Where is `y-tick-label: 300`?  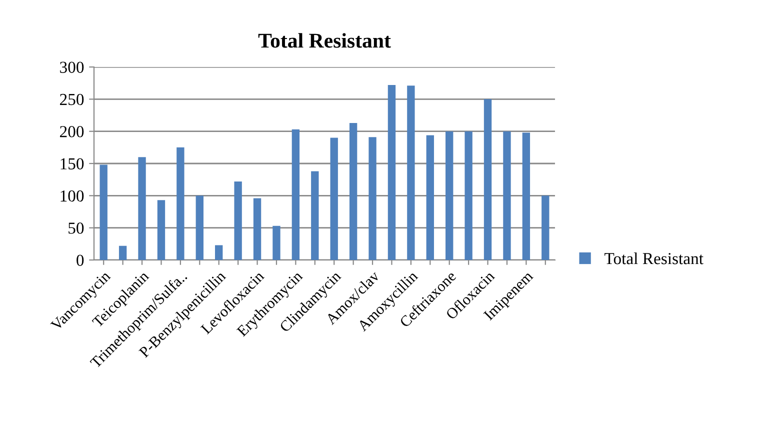
y-tick-label: 300 is located at coordinates (72, 67).